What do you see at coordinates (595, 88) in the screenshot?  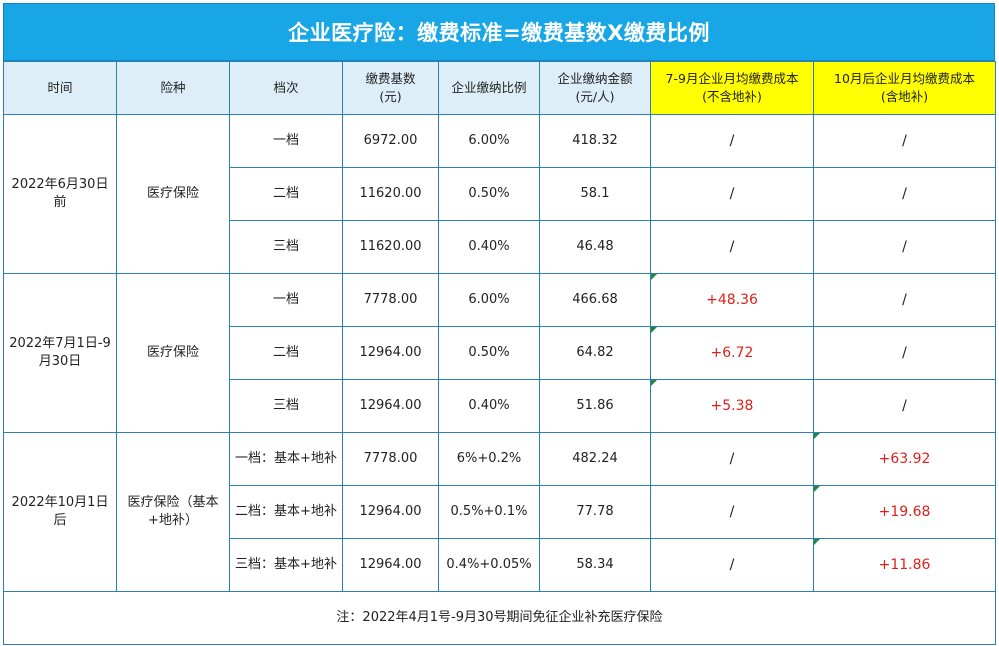 I see `header-amount: 企业缴纳金额 (元/人)` at bounding box center [595, 88].